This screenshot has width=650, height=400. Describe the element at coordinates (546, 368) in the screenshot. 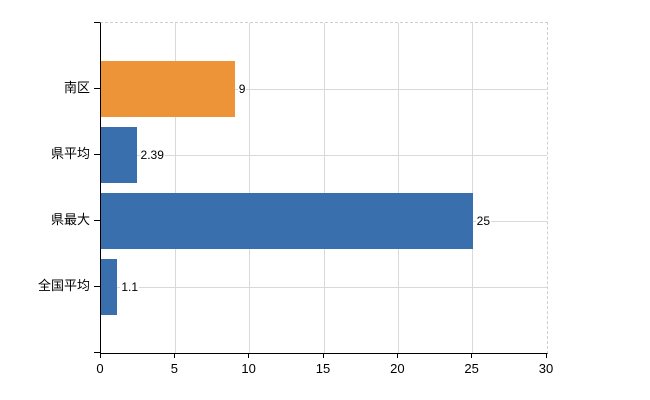

I see `x-axis-tick-label: 30` at that location.